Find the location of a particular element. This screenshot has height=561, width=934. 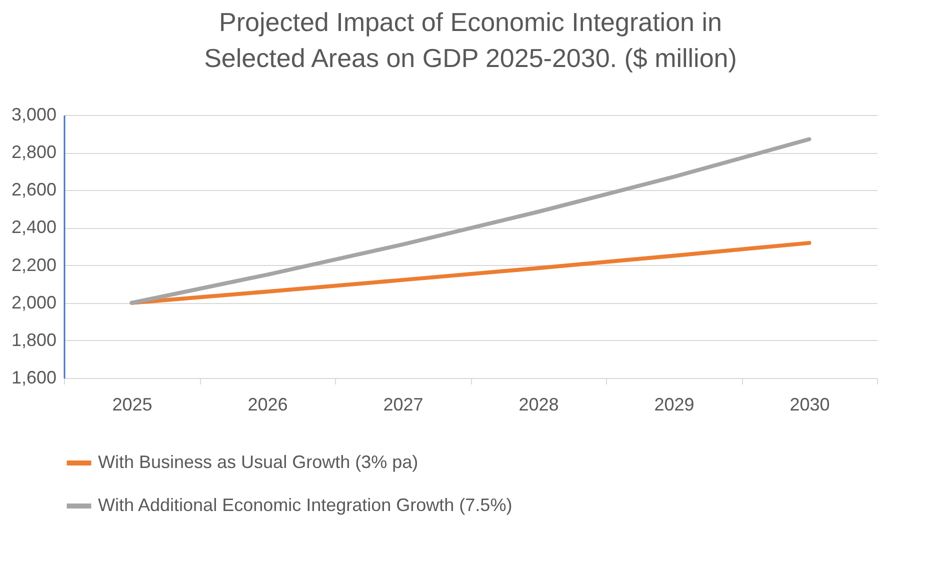

y-tick-label: 2,400 is located at coordinates (33, 227).